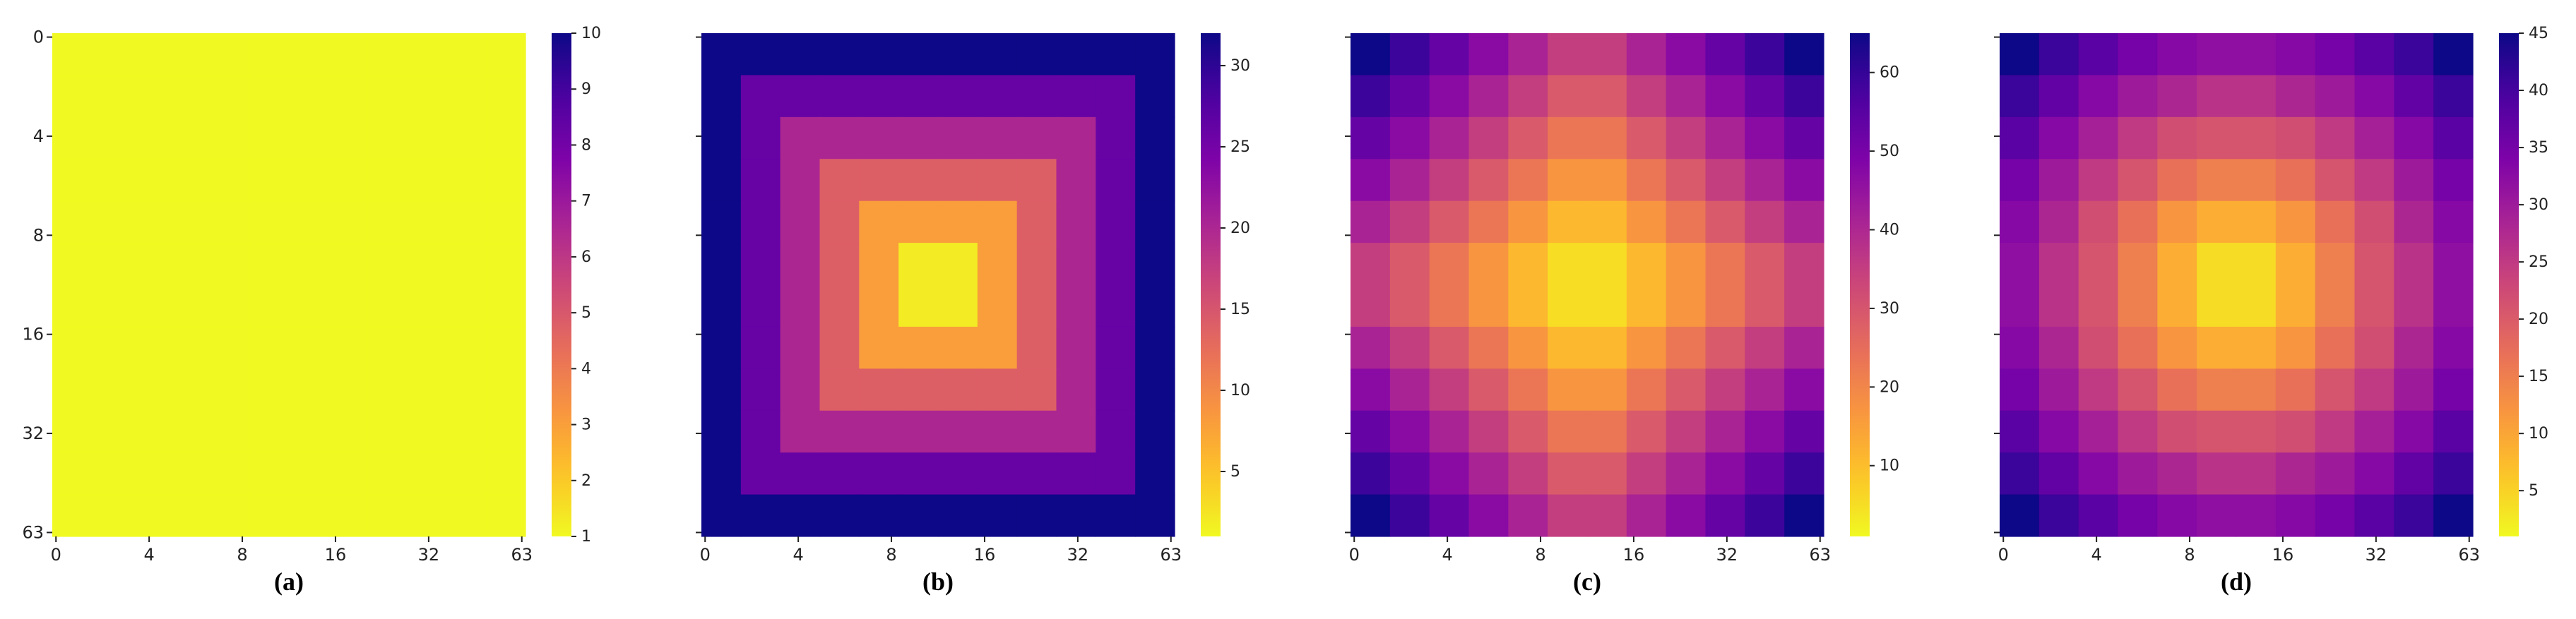 This screenshot has height=619, width=2576. What do you see at coordinates (591, 33) in the screenshot?
I see `colorbar-tick-label: 10` at bounding box center [591, 33].